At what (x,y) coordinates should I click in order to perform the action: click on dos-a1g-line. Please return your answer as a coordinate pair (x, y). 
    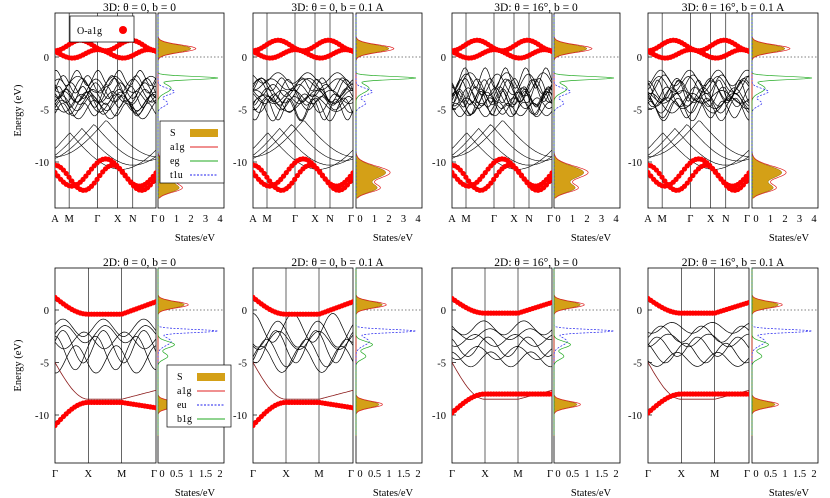
    Looking at the image, I should click on (371, 352).